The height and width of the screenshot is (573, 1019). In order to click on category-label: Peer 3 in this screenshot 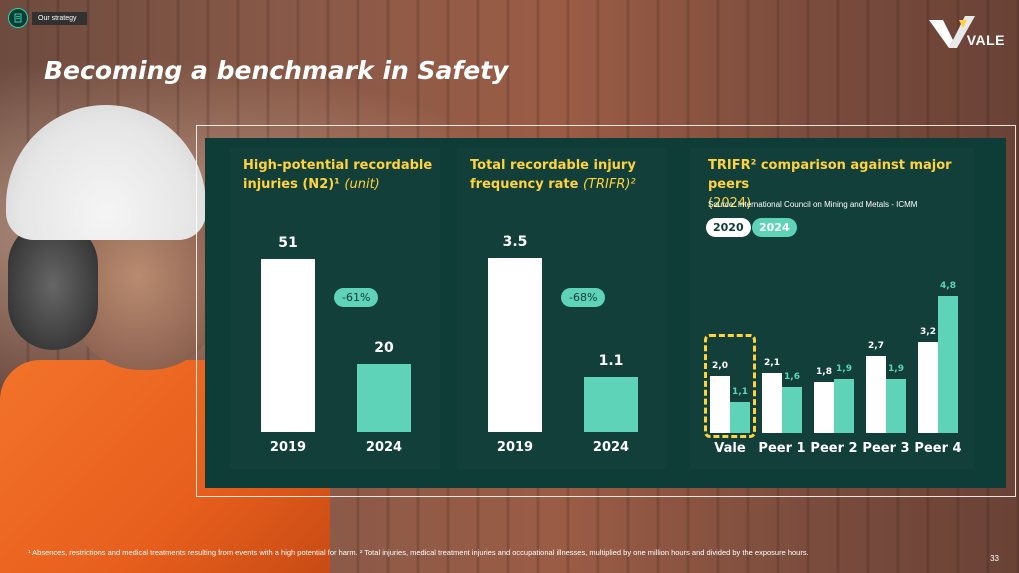, I will do `click(886, 448)`.